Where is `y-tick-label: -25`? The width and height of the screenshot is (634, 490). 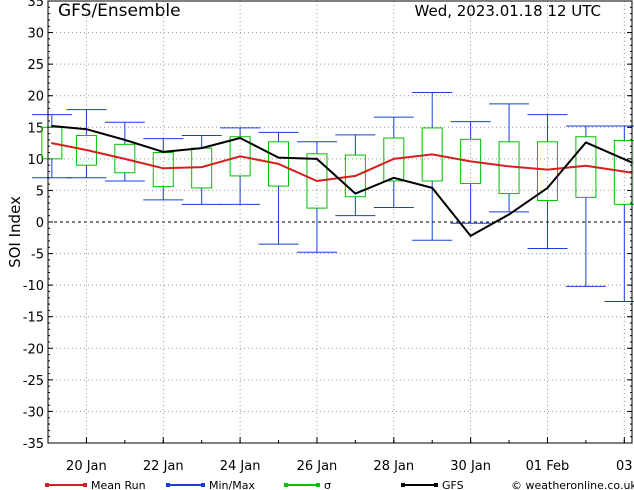 y-tick-label: -25 is located at coordinates (33, 381).